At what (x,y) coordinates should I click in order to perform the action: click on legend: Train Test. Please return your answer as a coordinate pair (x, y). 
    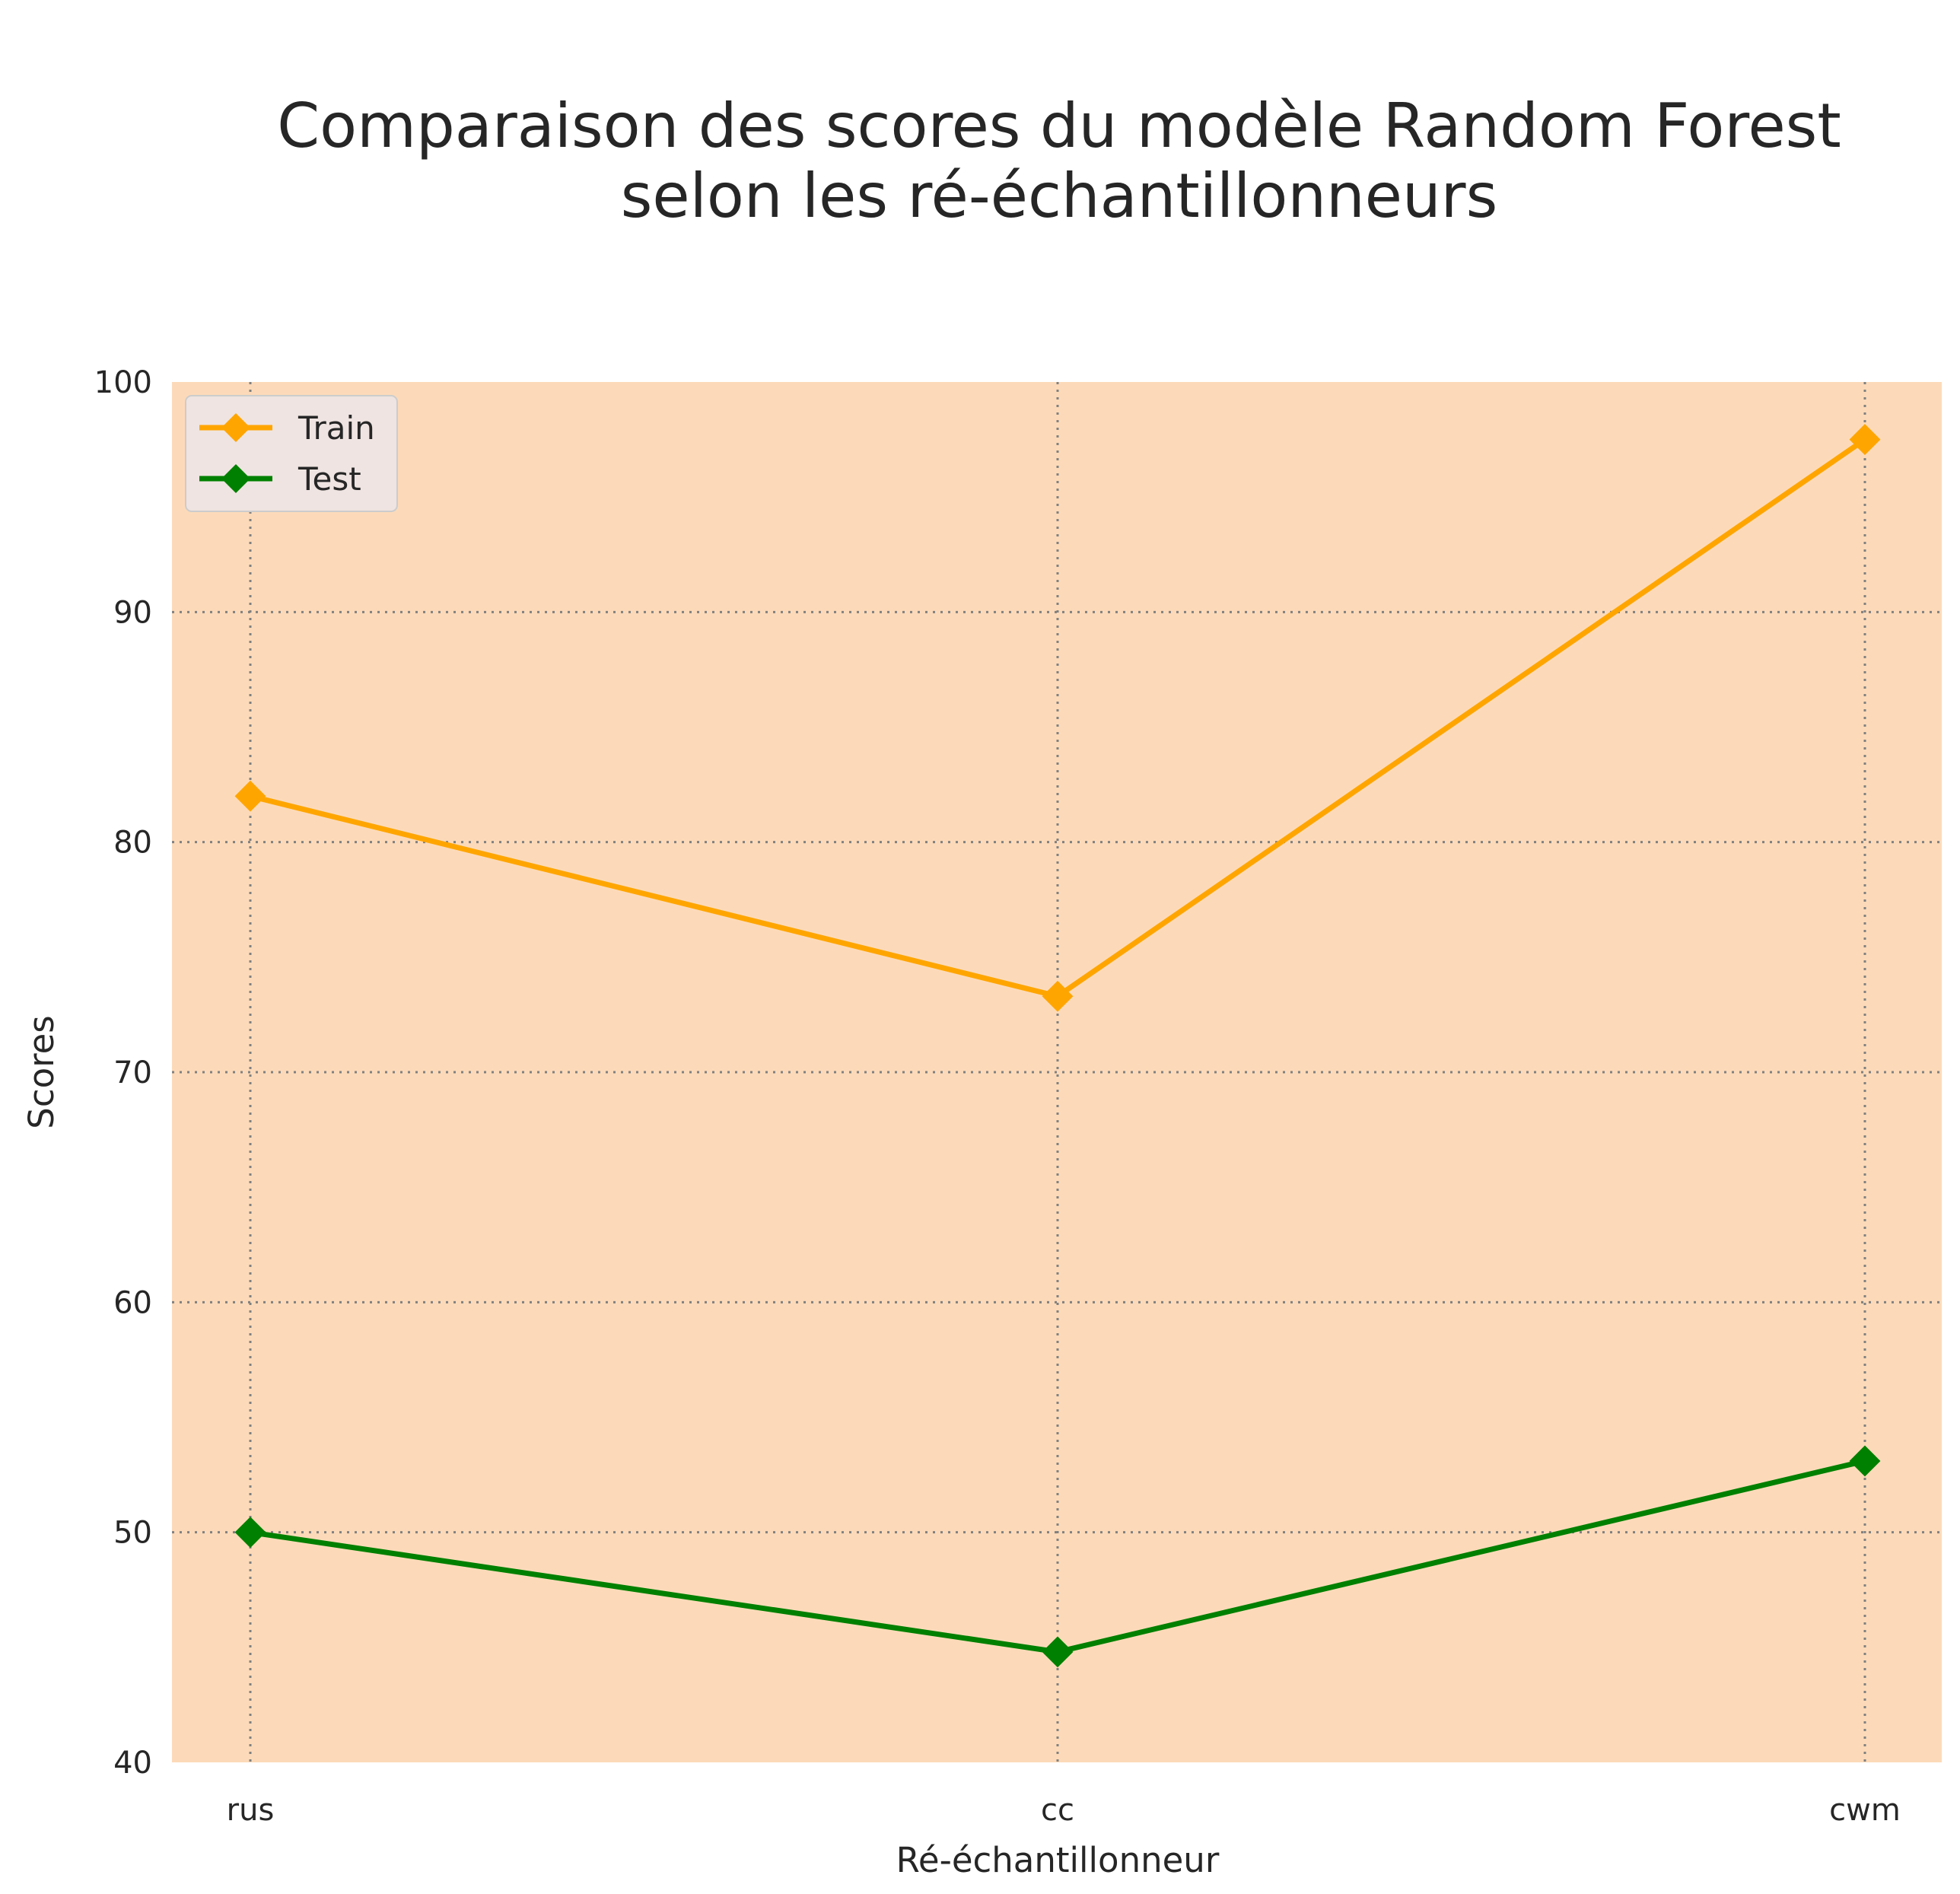
    Looking at the image, I should click on (291, 453).